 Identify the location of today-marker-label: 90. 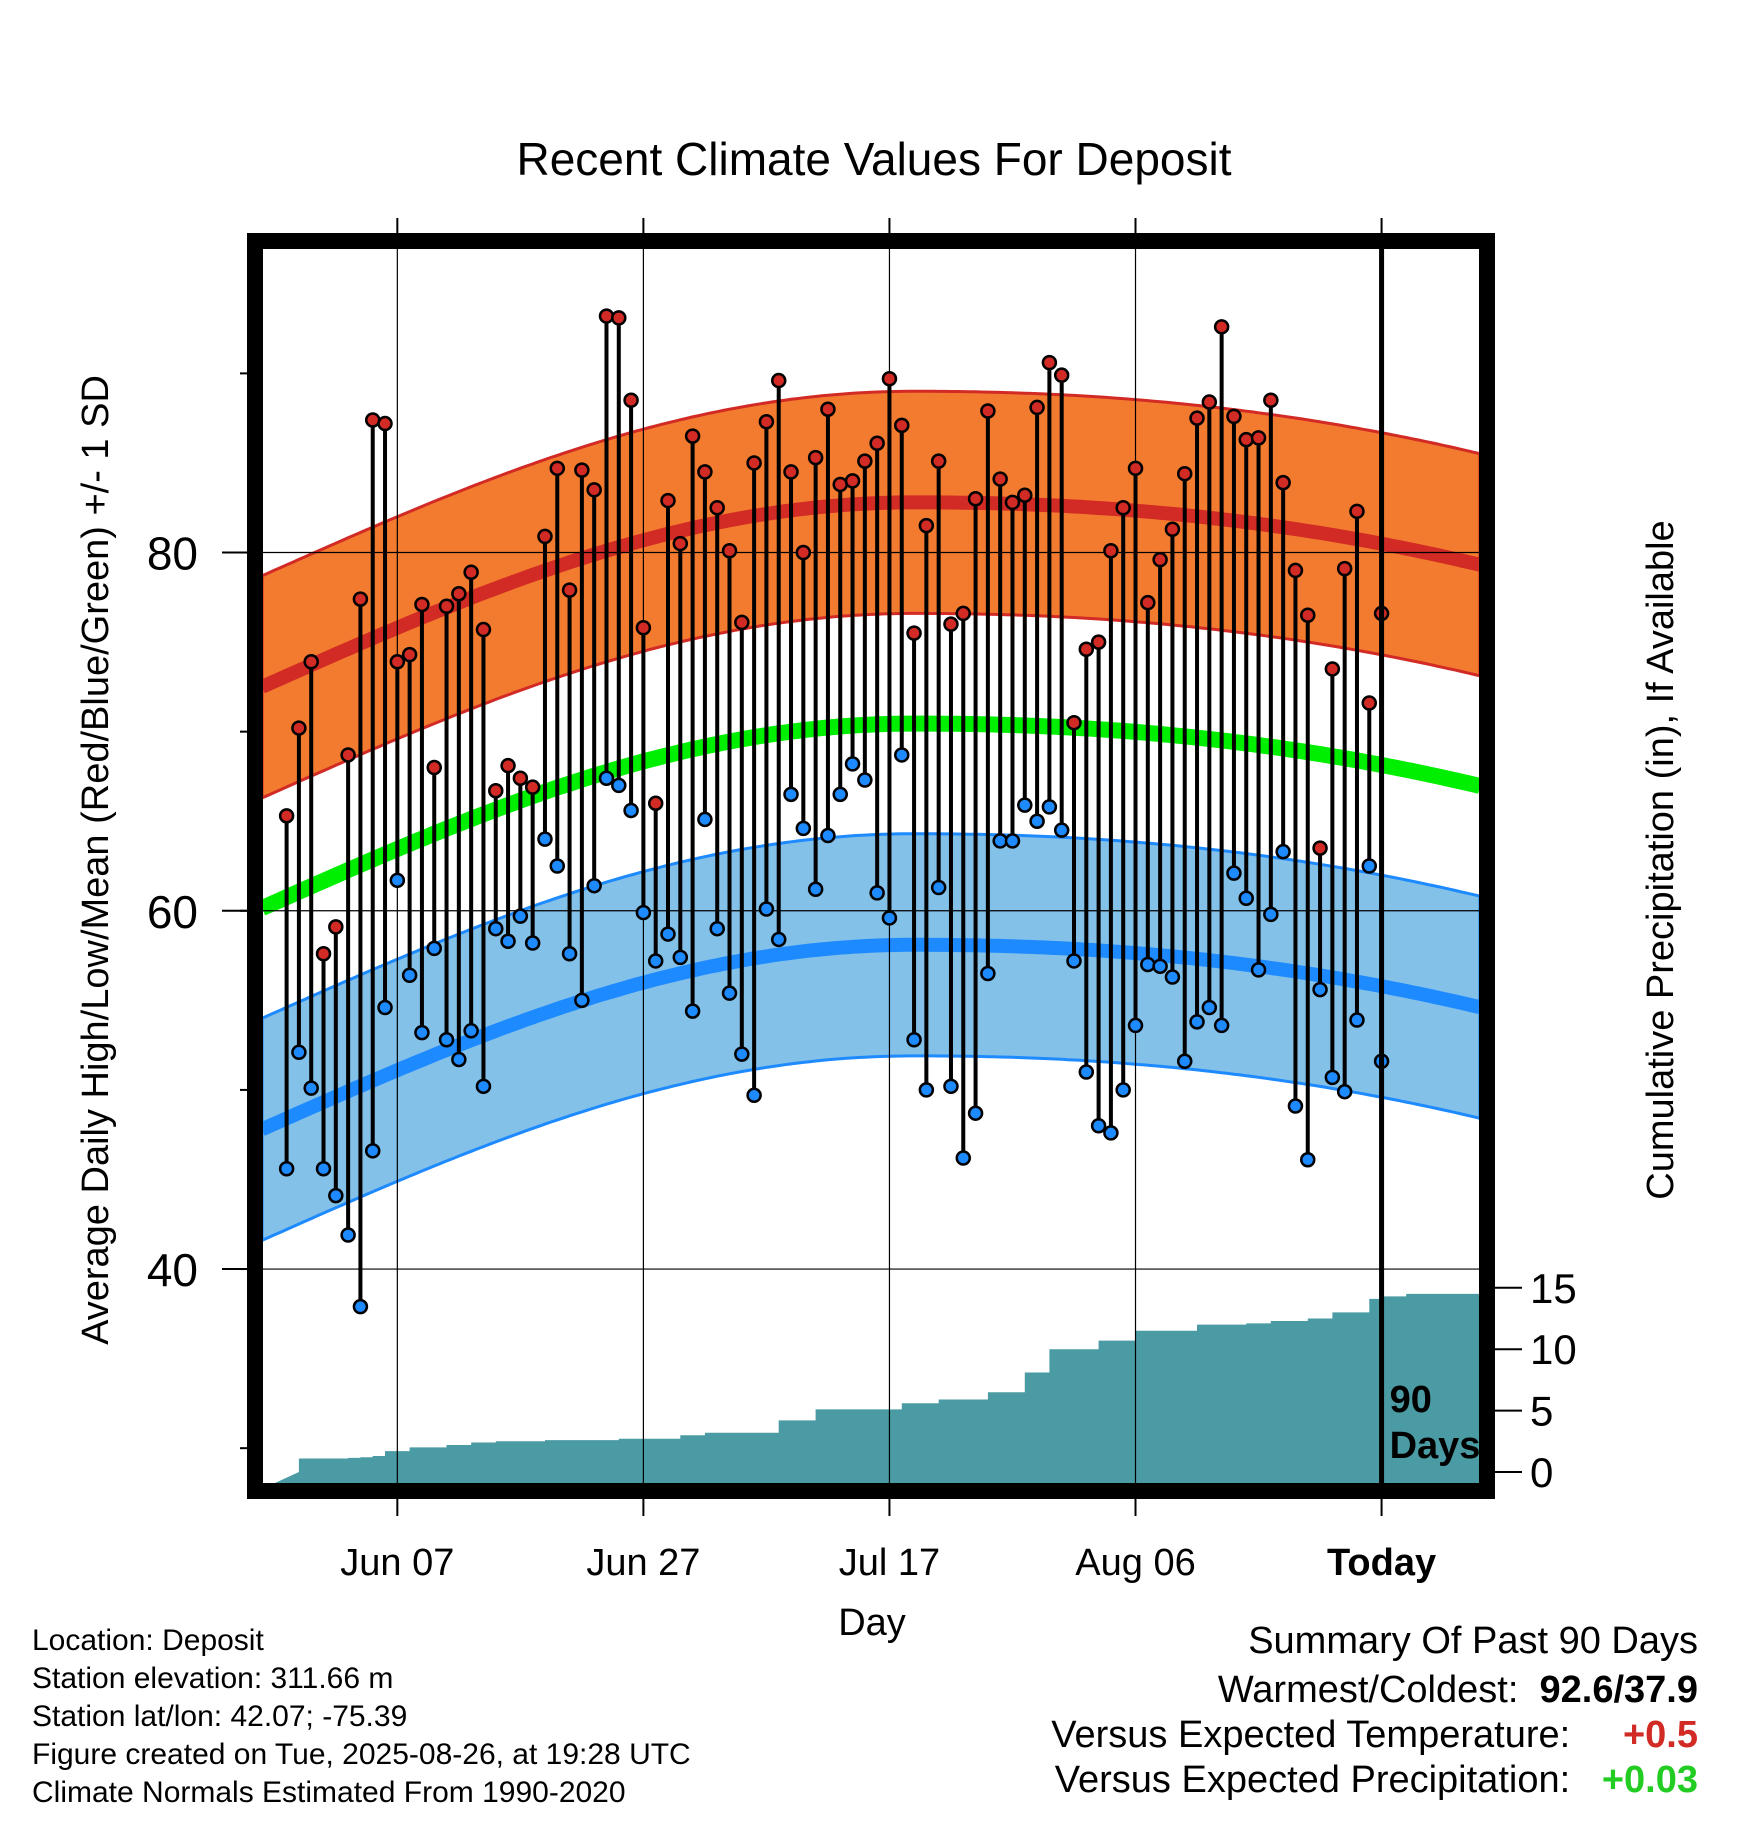
(1411, 1400).